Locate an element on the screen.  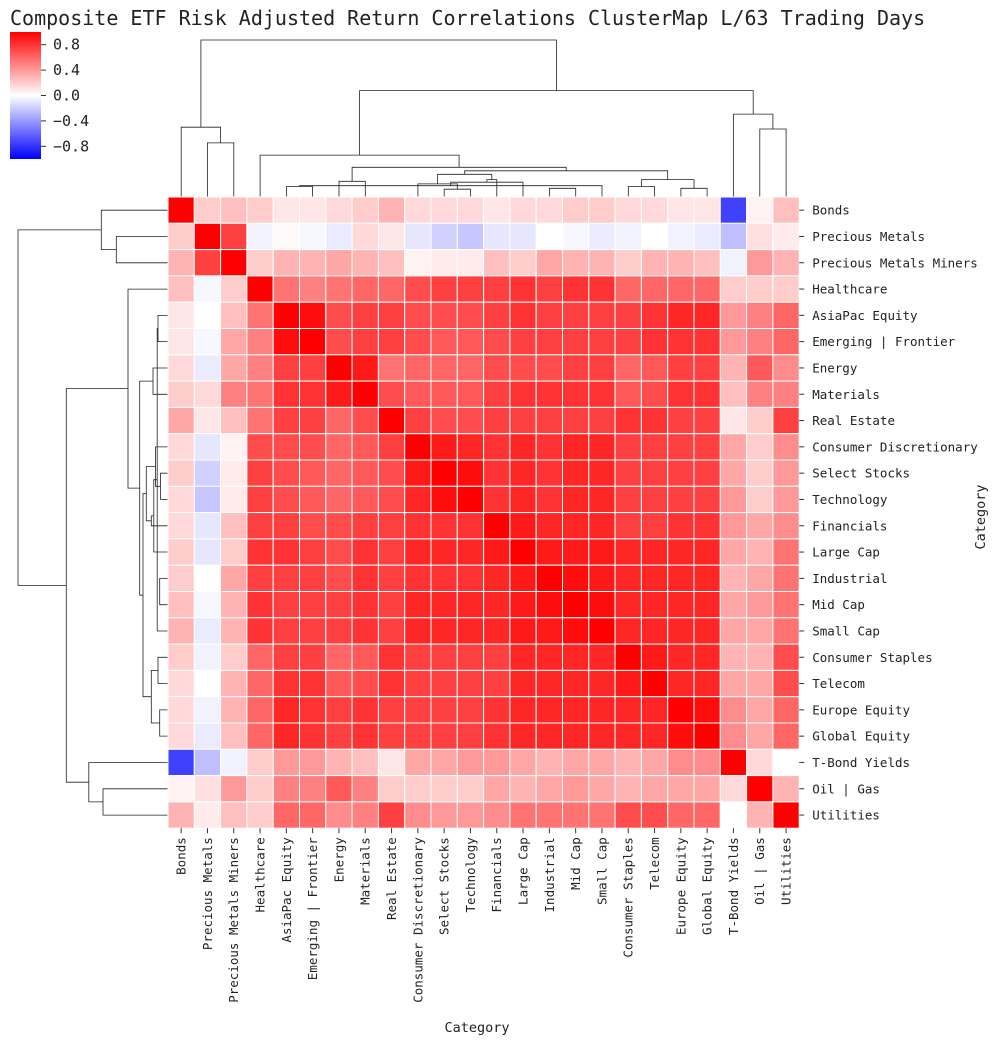
row-tick-label: Telecom is located at coordinates (838, 683).